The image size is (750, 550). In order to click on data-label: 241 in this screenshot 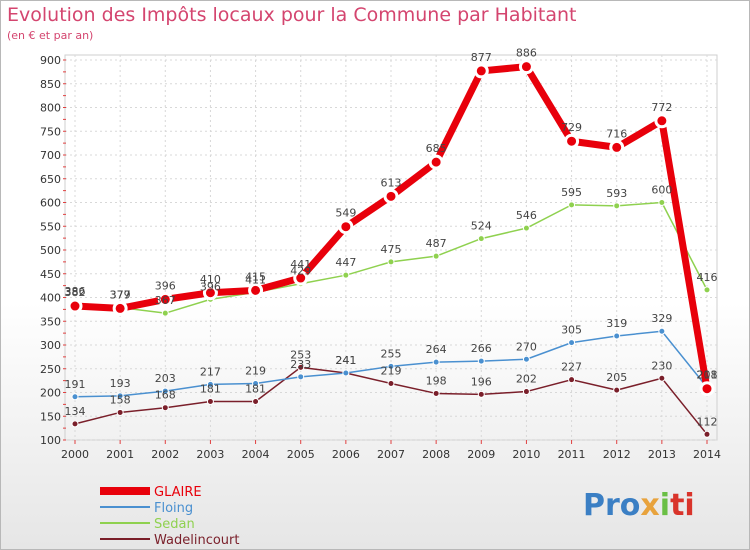, I will do `click(345, 360)`.